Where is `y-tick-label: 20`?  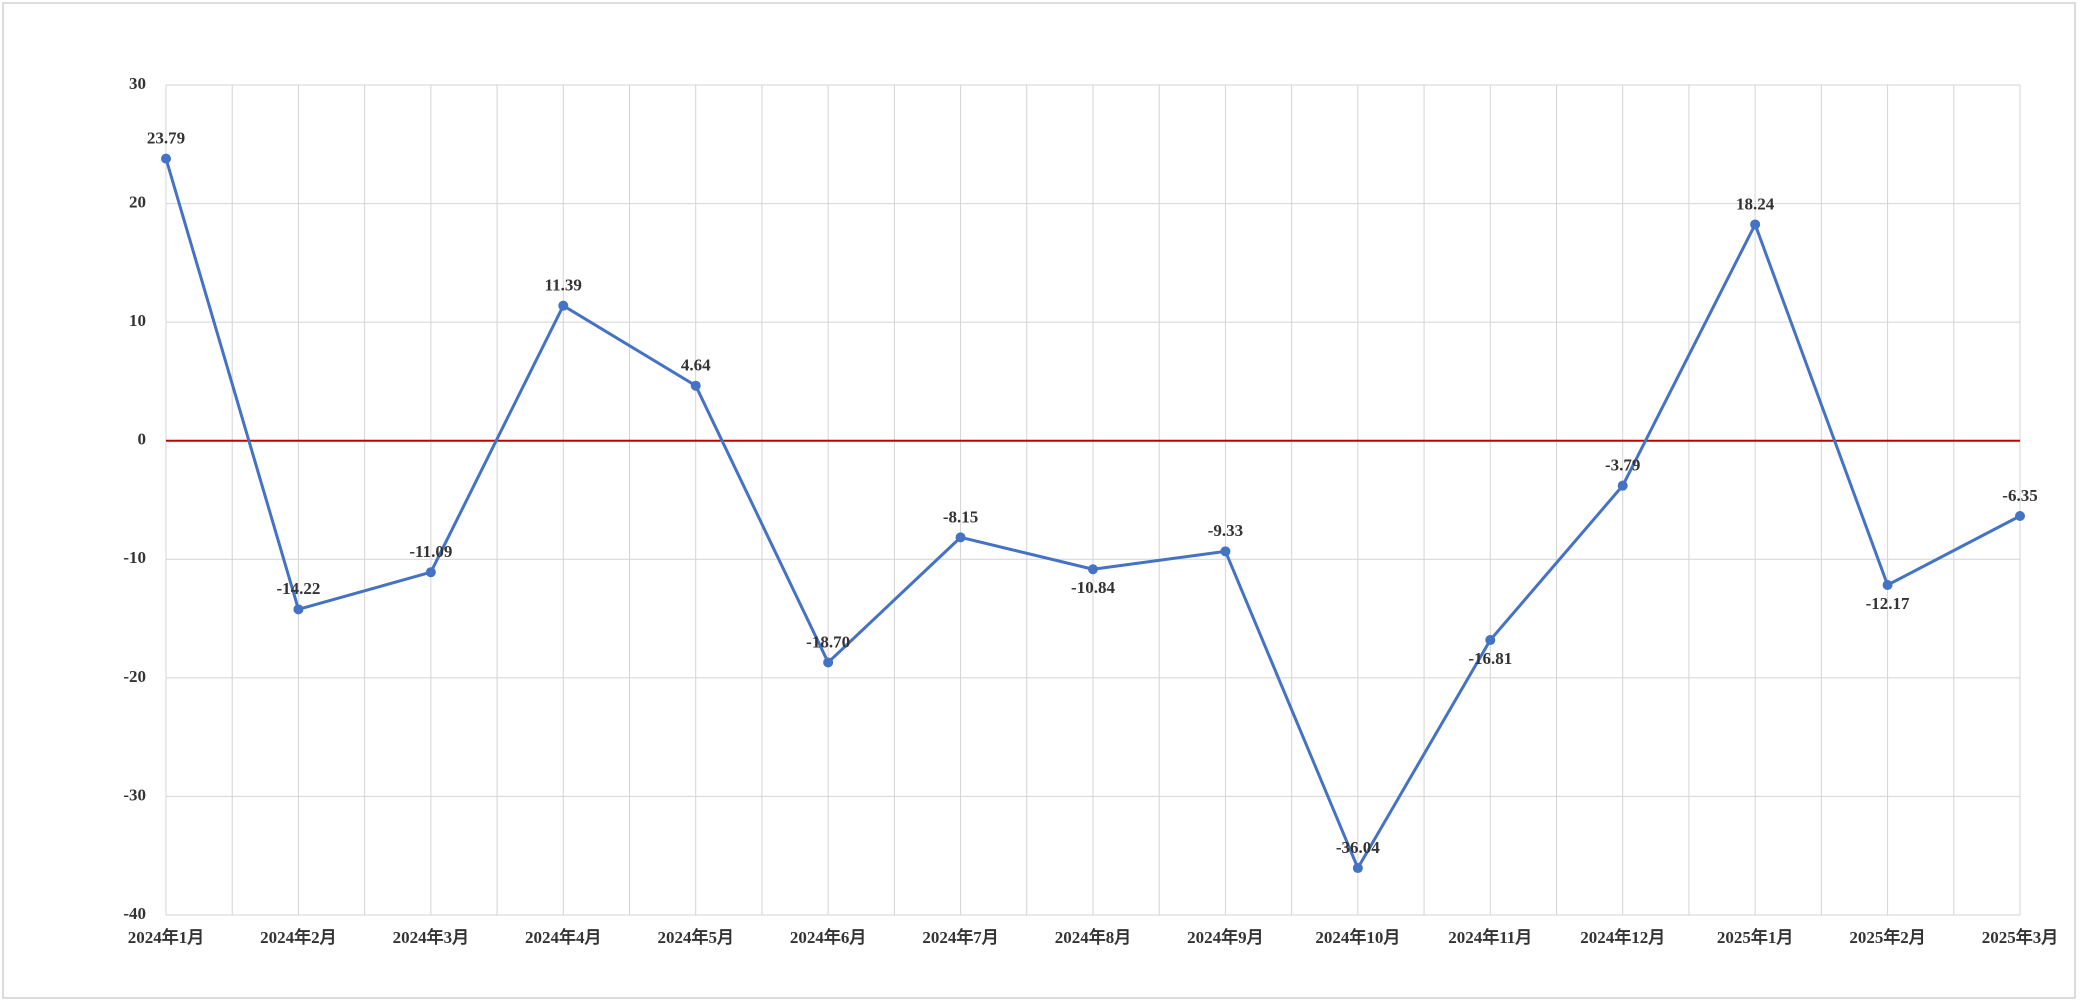
y-tick-label: 20 is located at coordinates (137, 201).